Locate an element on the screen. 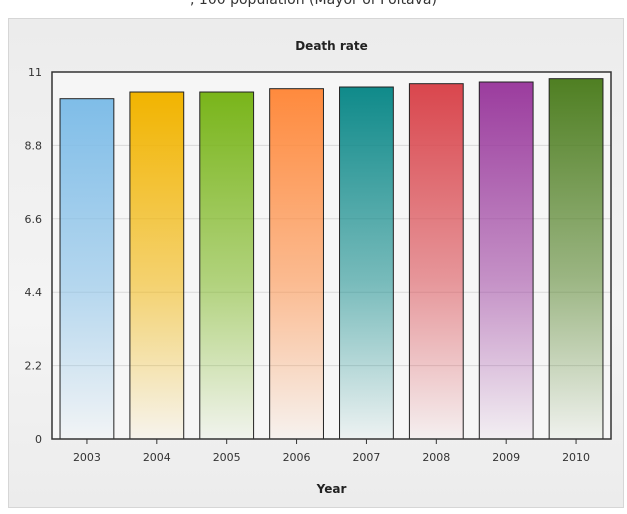  x-tick-label: 2003 is located at coordinates (87, 457).